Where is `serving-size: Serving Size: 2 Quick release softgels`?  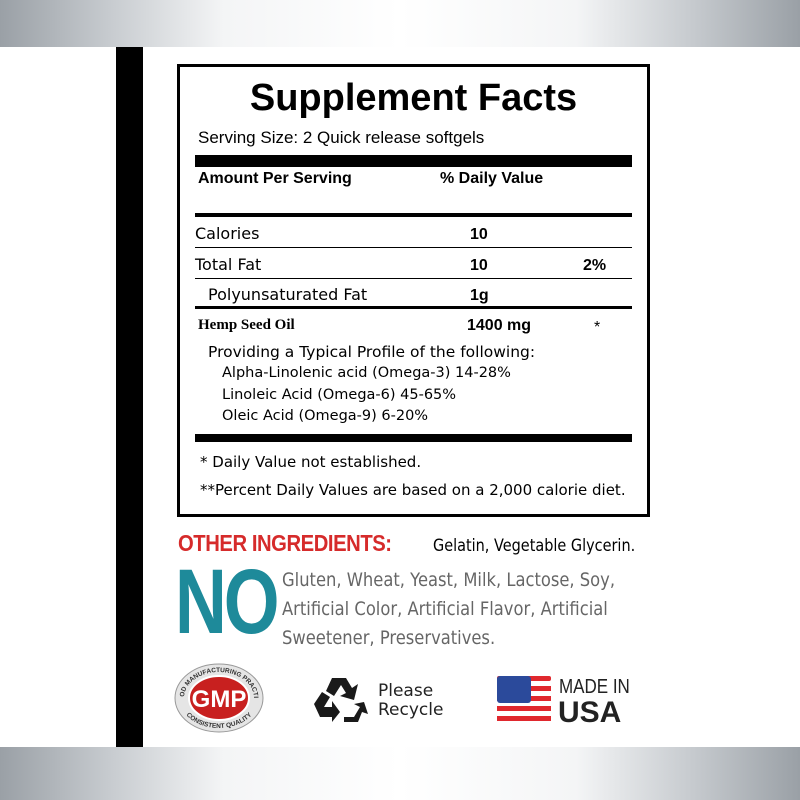
serving-size: Serving Size: 2 Quick release softgels is located at coordinates (341, 137).